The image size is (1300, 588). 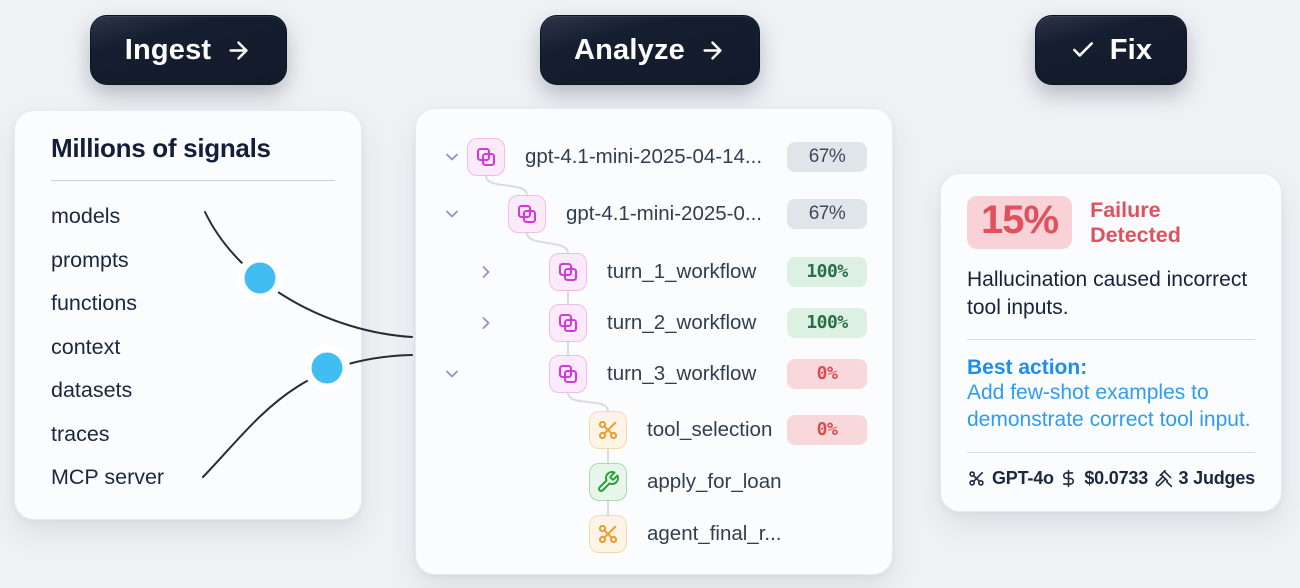 I want to click on model-name: GPT-4o, so click(x=1023, y=478).